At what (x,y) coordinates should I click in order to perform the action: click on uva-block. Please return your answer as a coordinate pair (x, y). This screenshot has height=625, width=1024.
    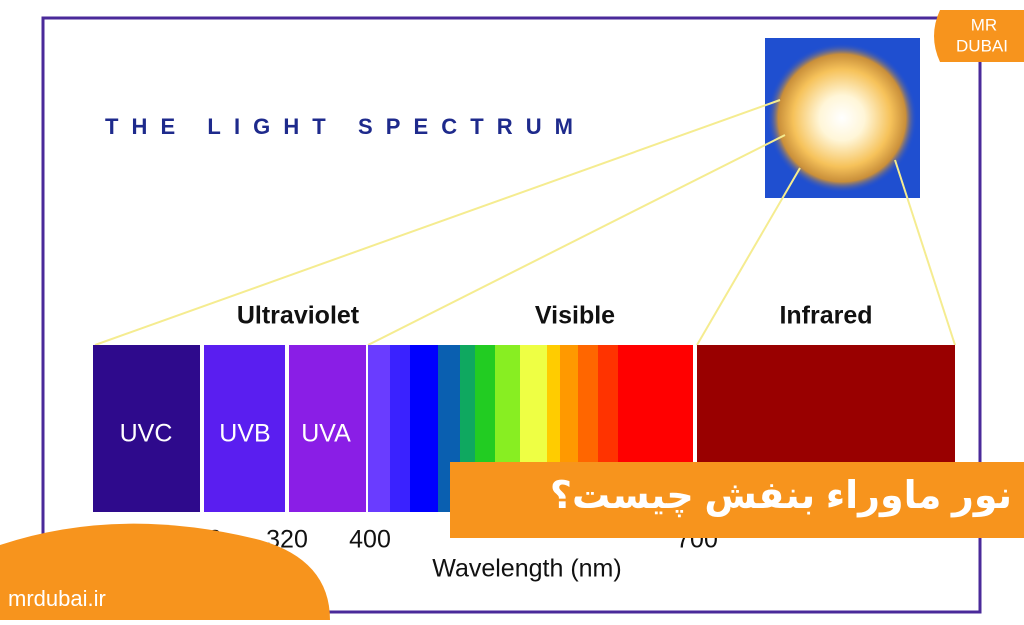
    Looking at the image, I should click on (327, 428).